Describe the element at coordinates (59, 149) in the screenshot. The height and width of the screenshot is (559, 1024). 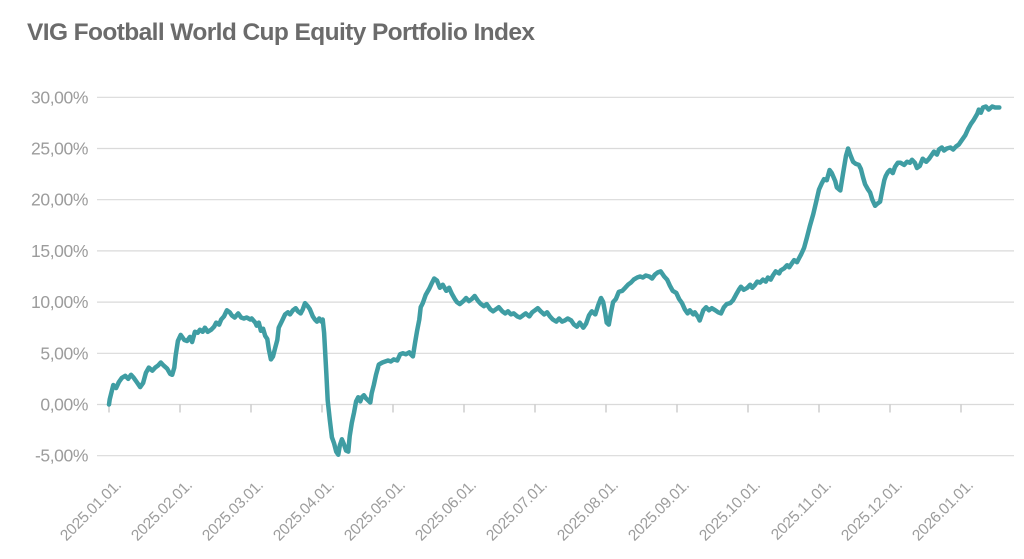
I see `y-axis-label: 25,00%` at that location.